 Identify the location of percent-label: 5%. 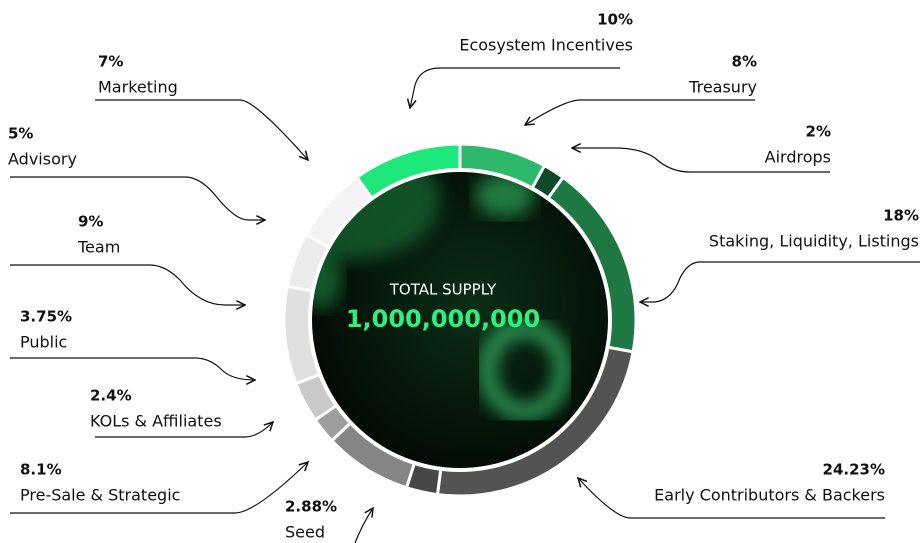
(20, 134).